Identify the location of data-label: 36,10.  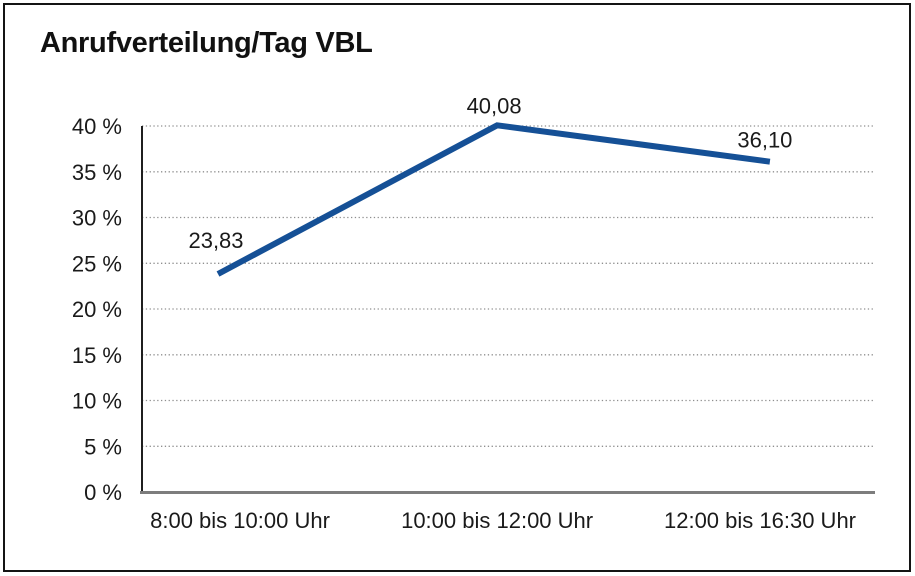
(764, 140).